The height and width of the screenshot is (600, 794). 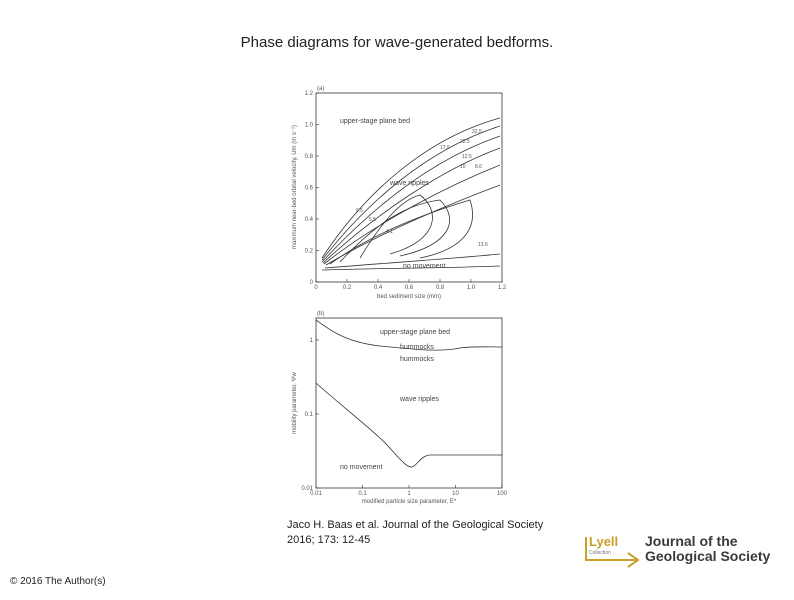 What do you see at coordinates (477, 132) in the screenshot?
I see `contour-label: 32.5` at bounding box center [477, 132].